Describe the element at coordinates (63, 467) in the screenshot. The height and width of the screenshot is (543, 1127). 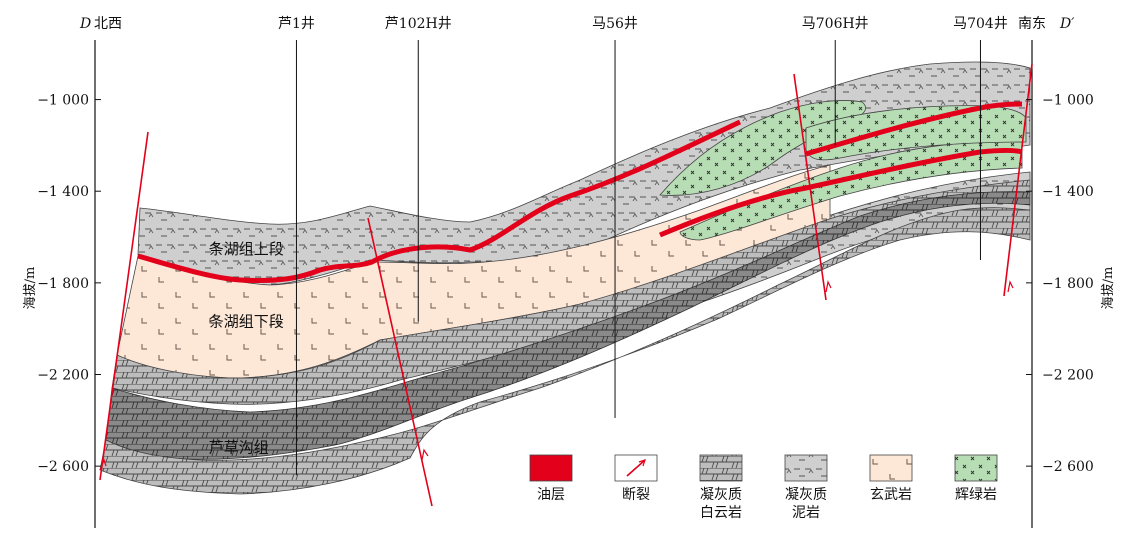
I see `y-tick-label-left: −2 600` at that location.